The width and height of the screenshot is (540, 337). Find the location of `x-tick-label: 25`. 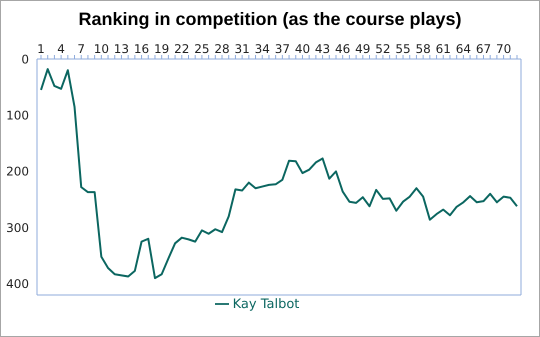

x-tick-label: 25 is located at coordinates (202, 49).